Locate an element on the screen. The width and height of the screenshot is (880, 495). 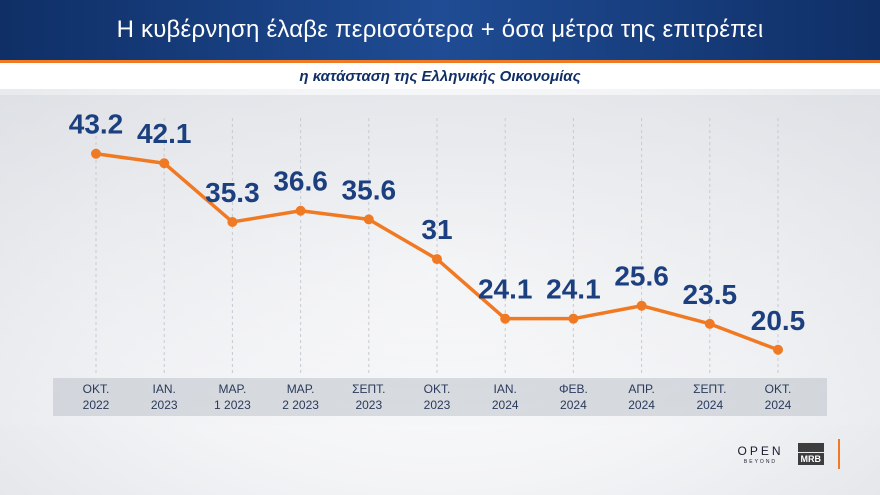
data-label: 35.6 is located at coordinates (369, 189).